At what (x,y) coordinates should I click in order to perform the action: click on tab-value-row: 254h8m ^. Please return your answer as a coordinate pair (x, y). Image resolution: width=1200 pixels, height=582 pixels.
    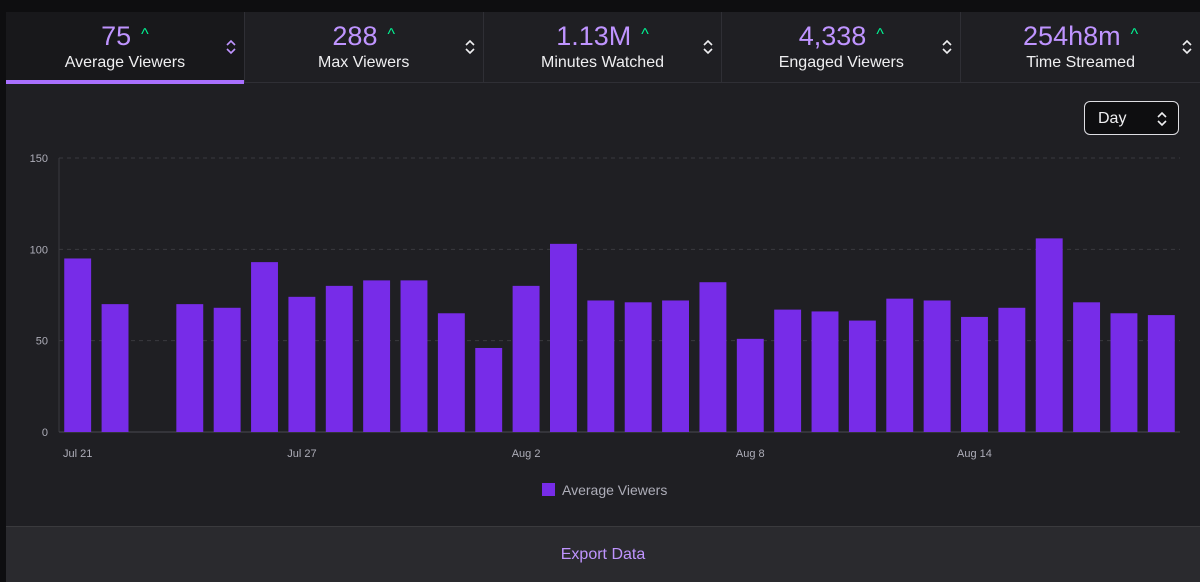
    Looking at the image, I should click on (1080, 35).